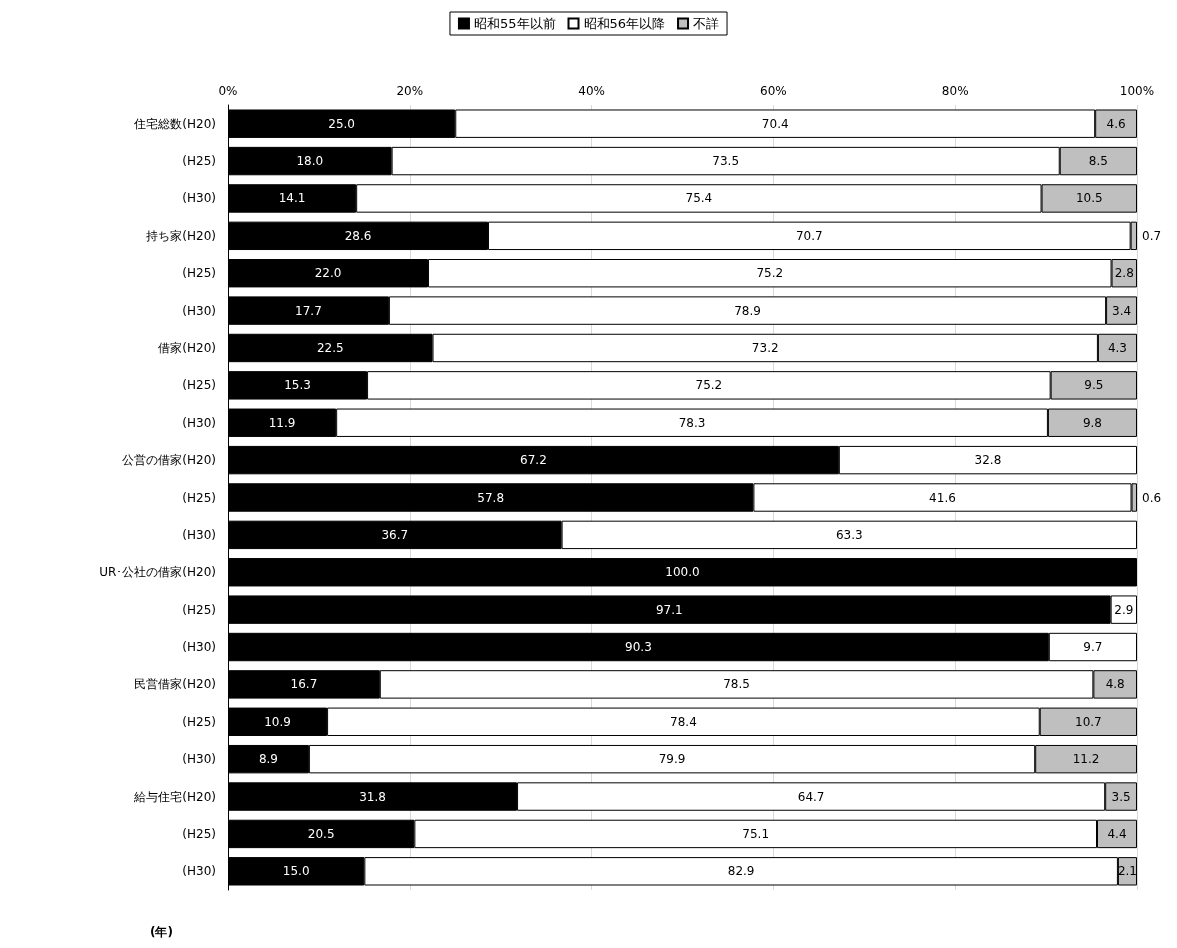 This screenshot has height=948, width=1177. Describe the element at coordinates (304, 684) in the screenshot. I see `data-label: 16.7` at that location.